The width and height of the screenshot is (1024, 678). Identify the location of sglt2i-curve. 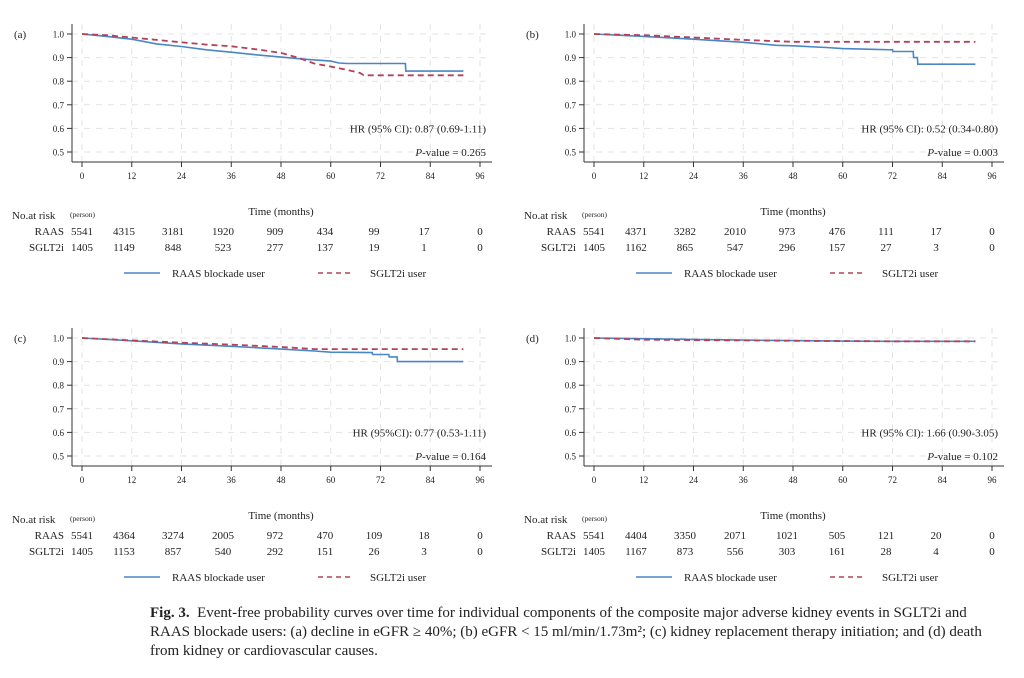
(784, 38).